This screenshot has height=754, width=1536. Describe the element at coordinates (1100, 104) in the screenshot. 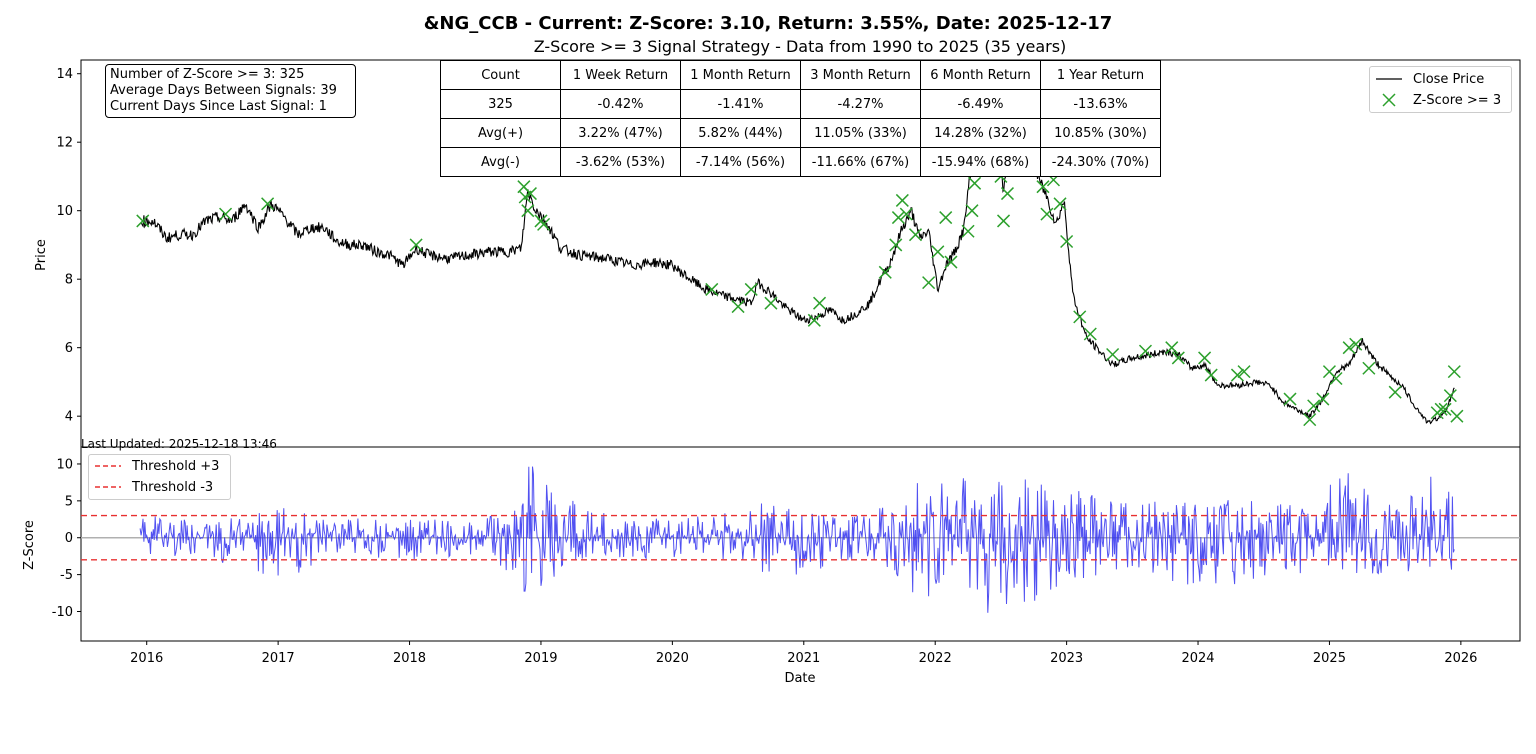

I see `table-cell: -13.63%` at that location.